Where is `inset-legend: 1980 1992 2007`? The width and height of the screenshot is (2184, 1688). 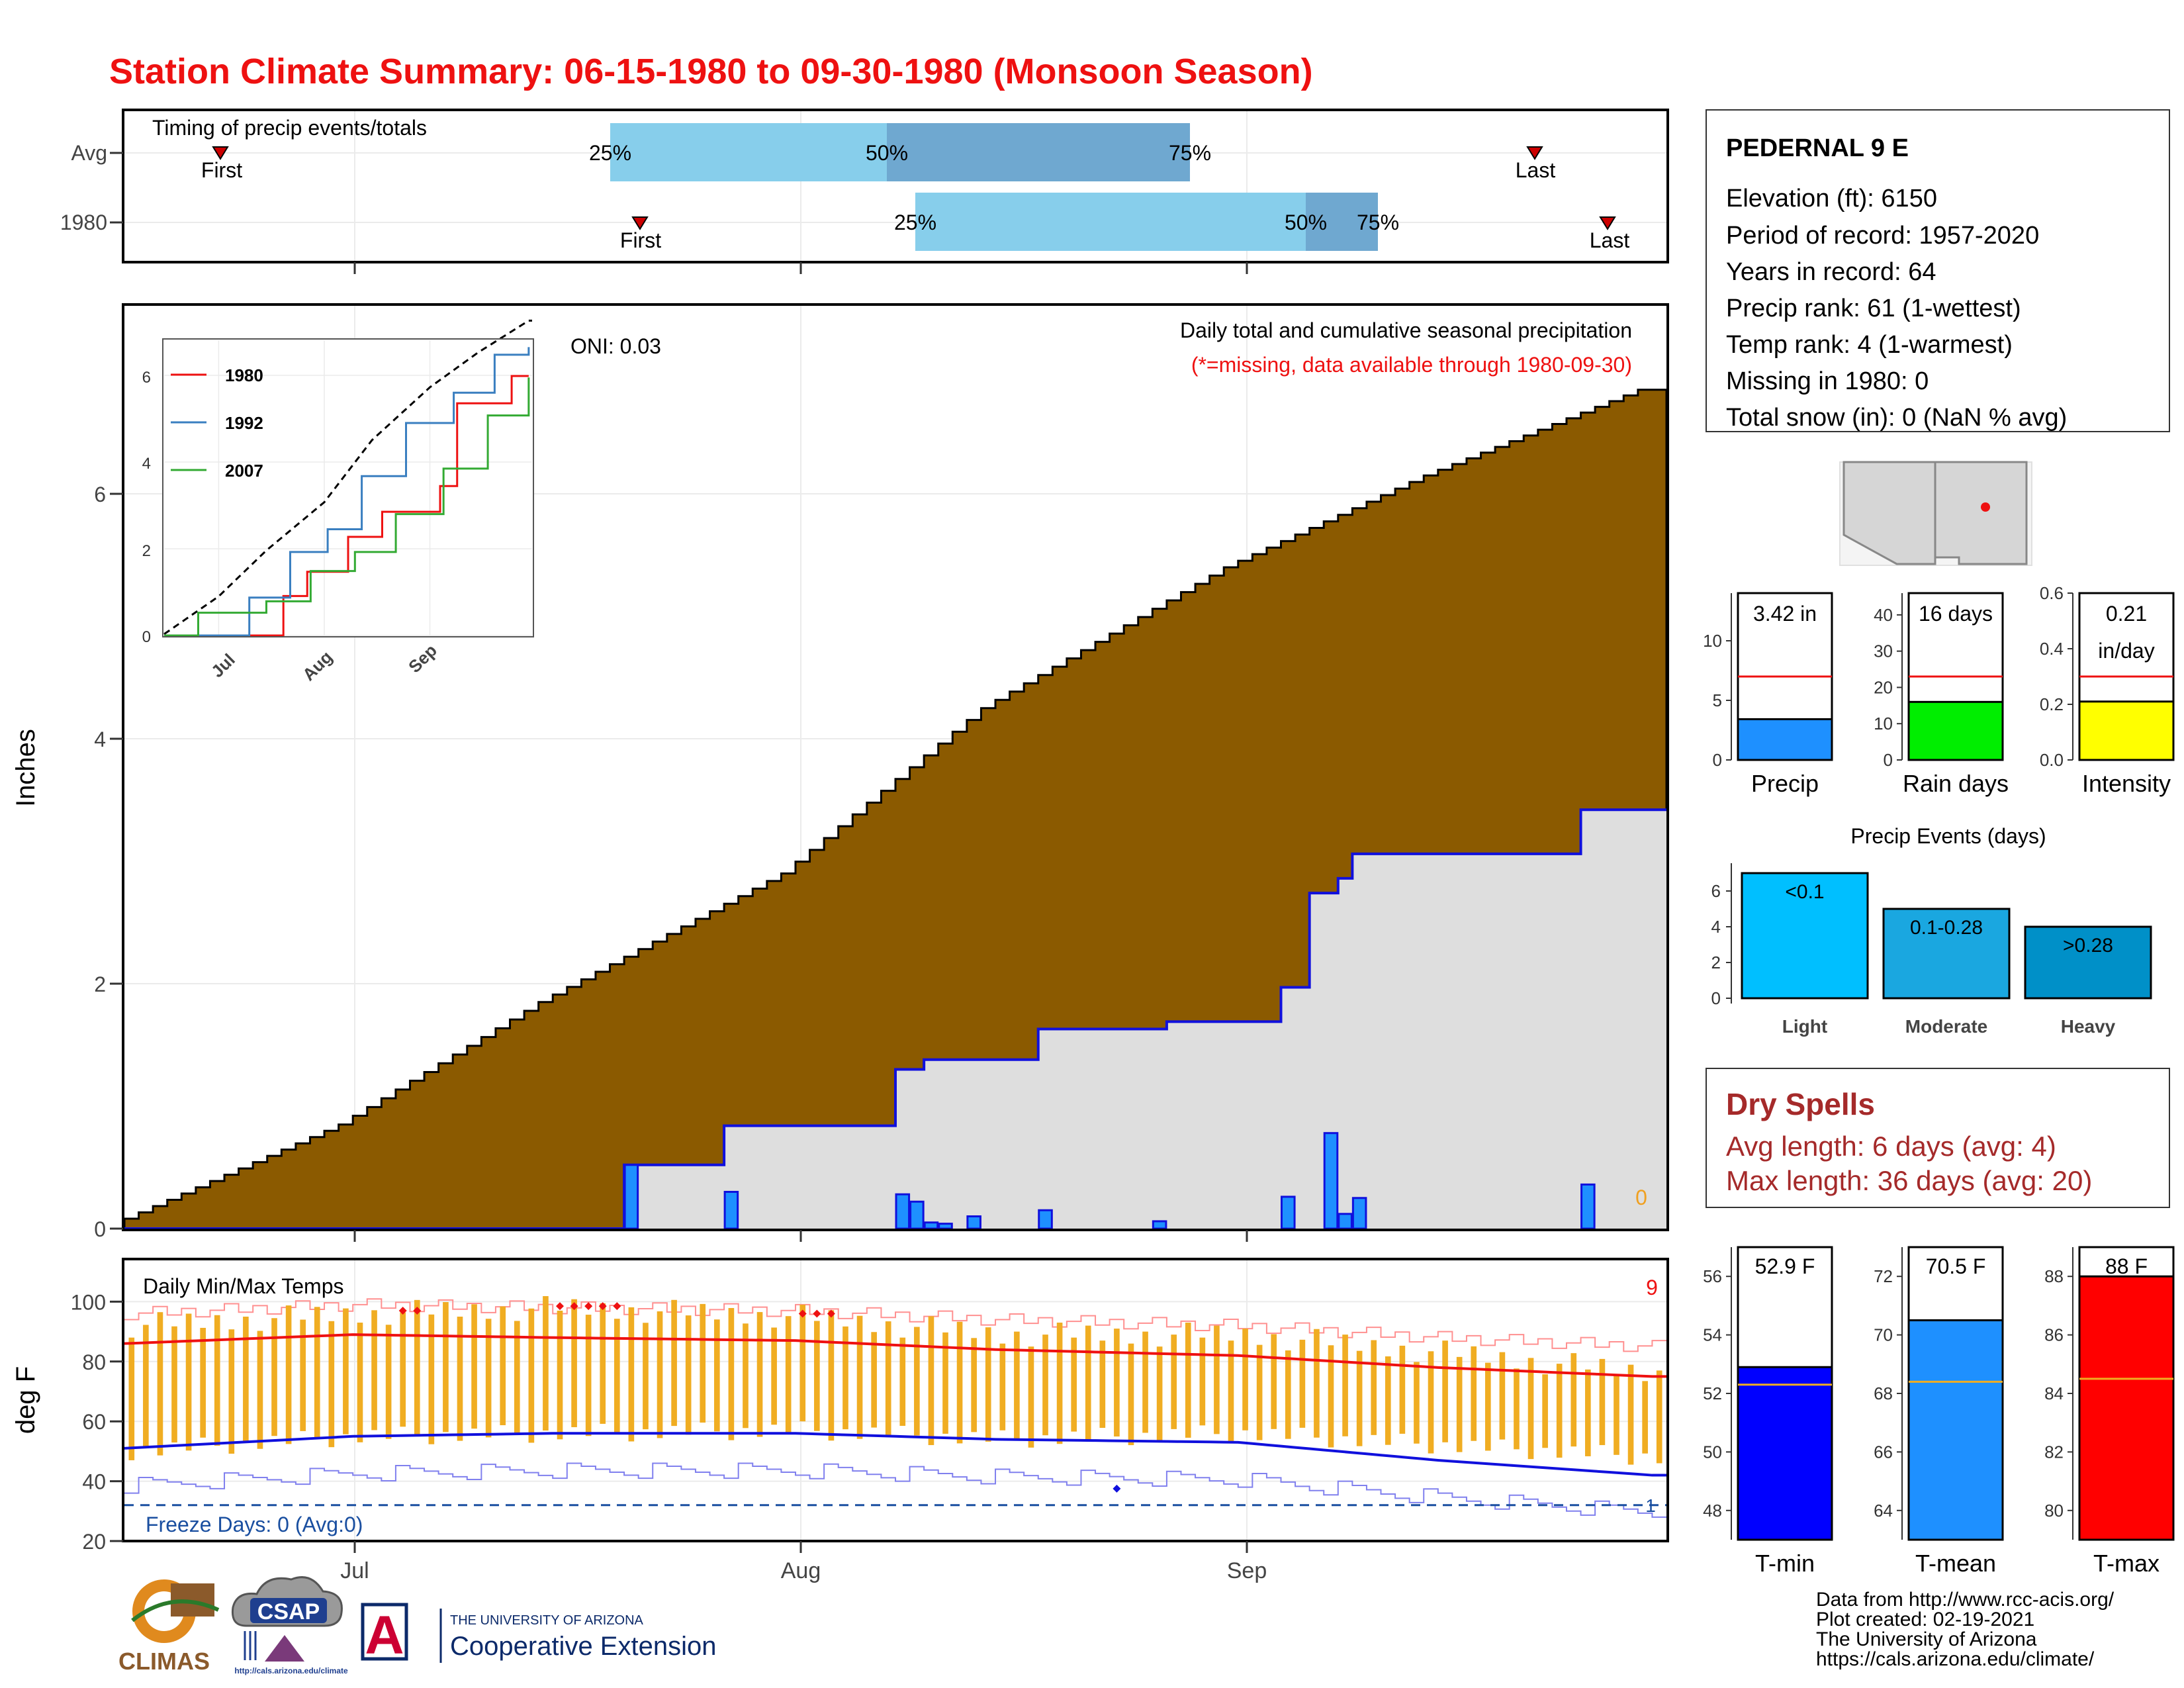 inset-legend: 1980 1992 2007 is located at coordinates (217, 423).